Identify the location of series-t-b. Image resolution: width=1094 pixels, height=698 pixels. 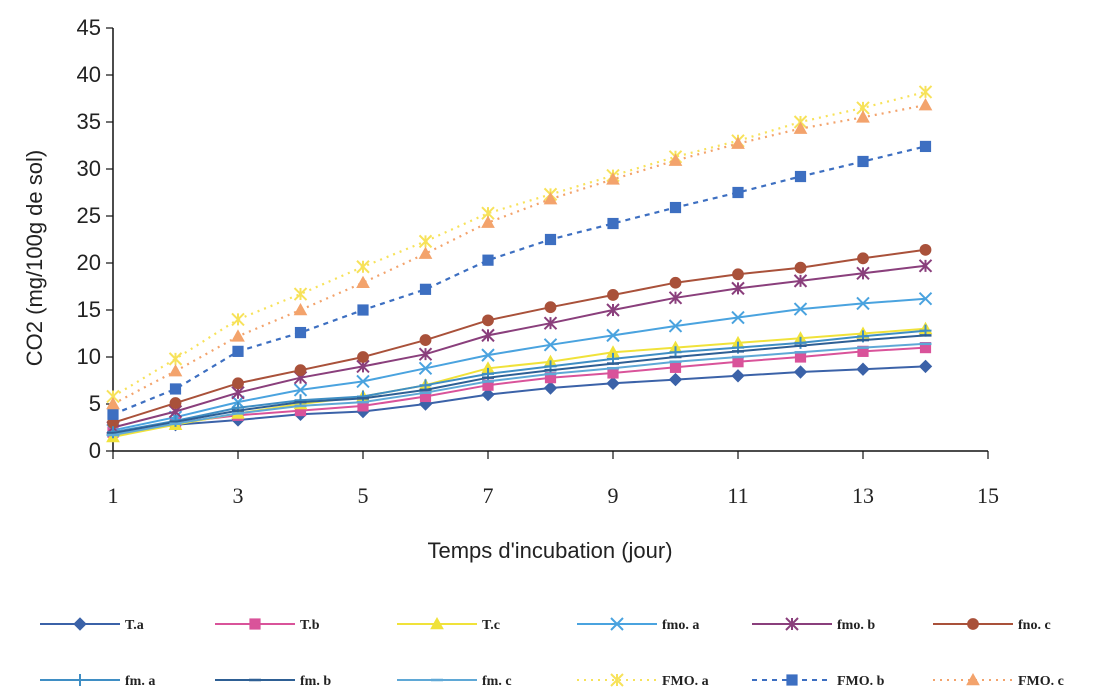
(519, 390).